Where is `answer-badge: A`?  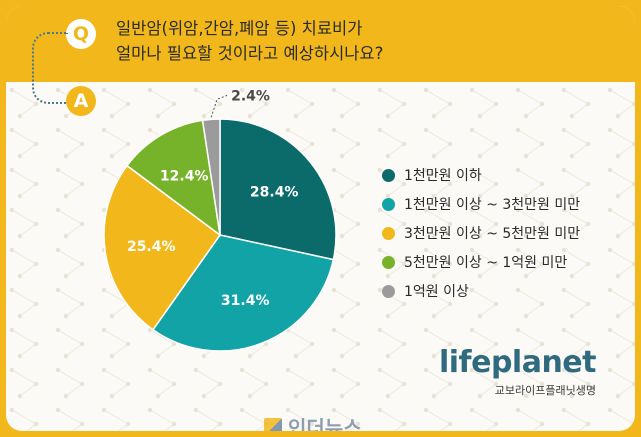 answer-badge: A is located at coordinates (81, 101).